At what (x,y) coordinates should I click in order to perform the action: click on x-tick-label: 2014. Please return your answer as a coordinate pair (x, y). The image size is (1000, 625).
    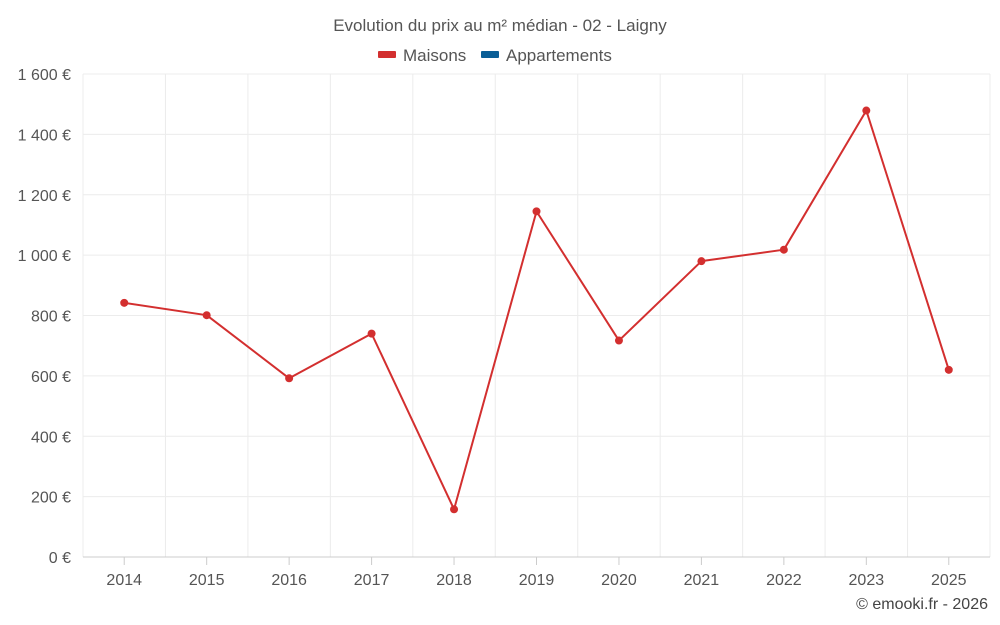
    Looking at the image, I should click on (124, 580).